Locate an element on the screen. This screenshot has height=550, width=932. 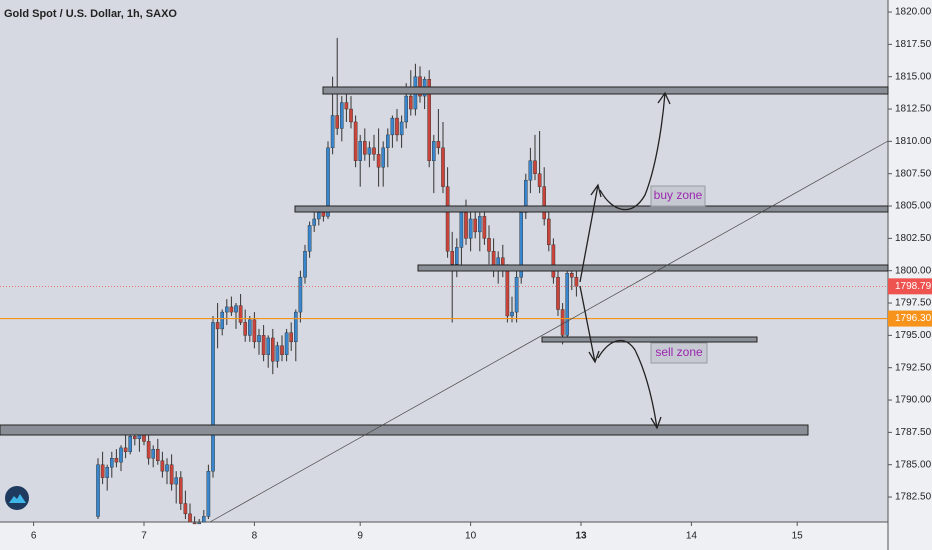
y-tick-label: 1820.00 is located at coordinates (913, 12).